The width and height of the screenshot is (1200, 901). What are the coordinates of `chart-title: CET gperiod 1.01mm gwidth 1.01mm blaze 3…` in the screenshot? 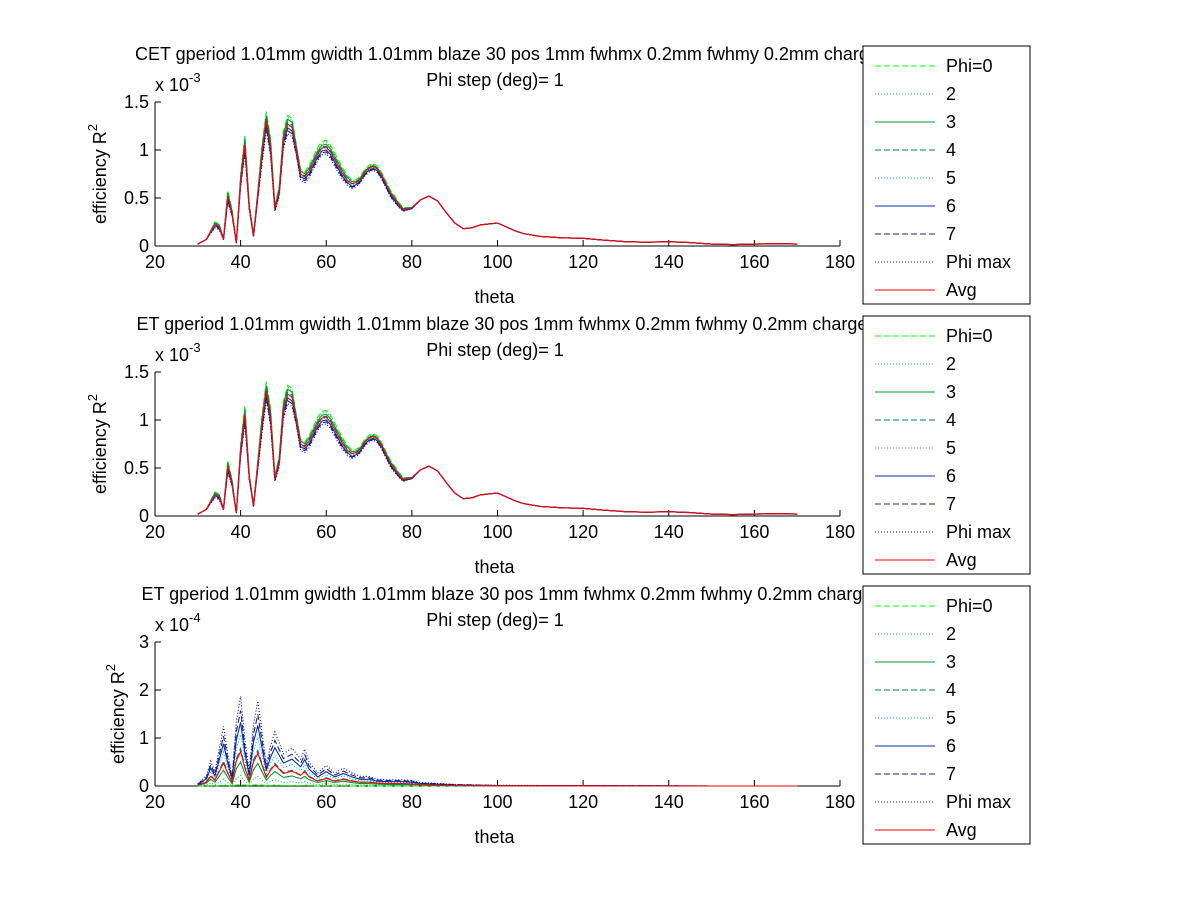 It's located at (560, 54).